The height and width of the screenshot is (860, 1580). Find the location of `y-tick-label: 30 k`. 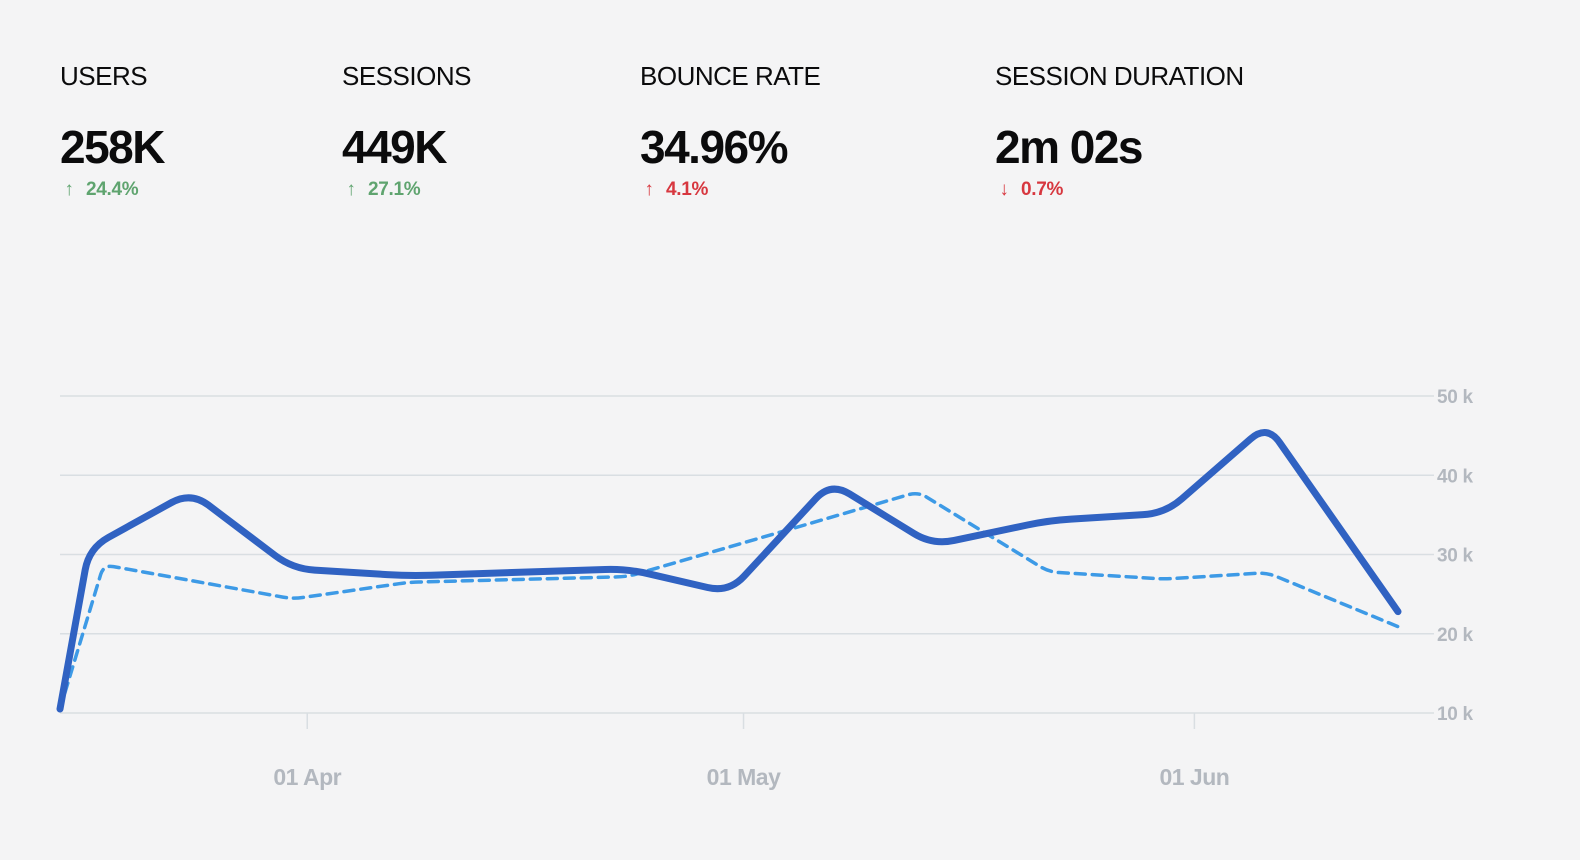

y-tick-label: 30 k is located at coordinates (1455, 556).